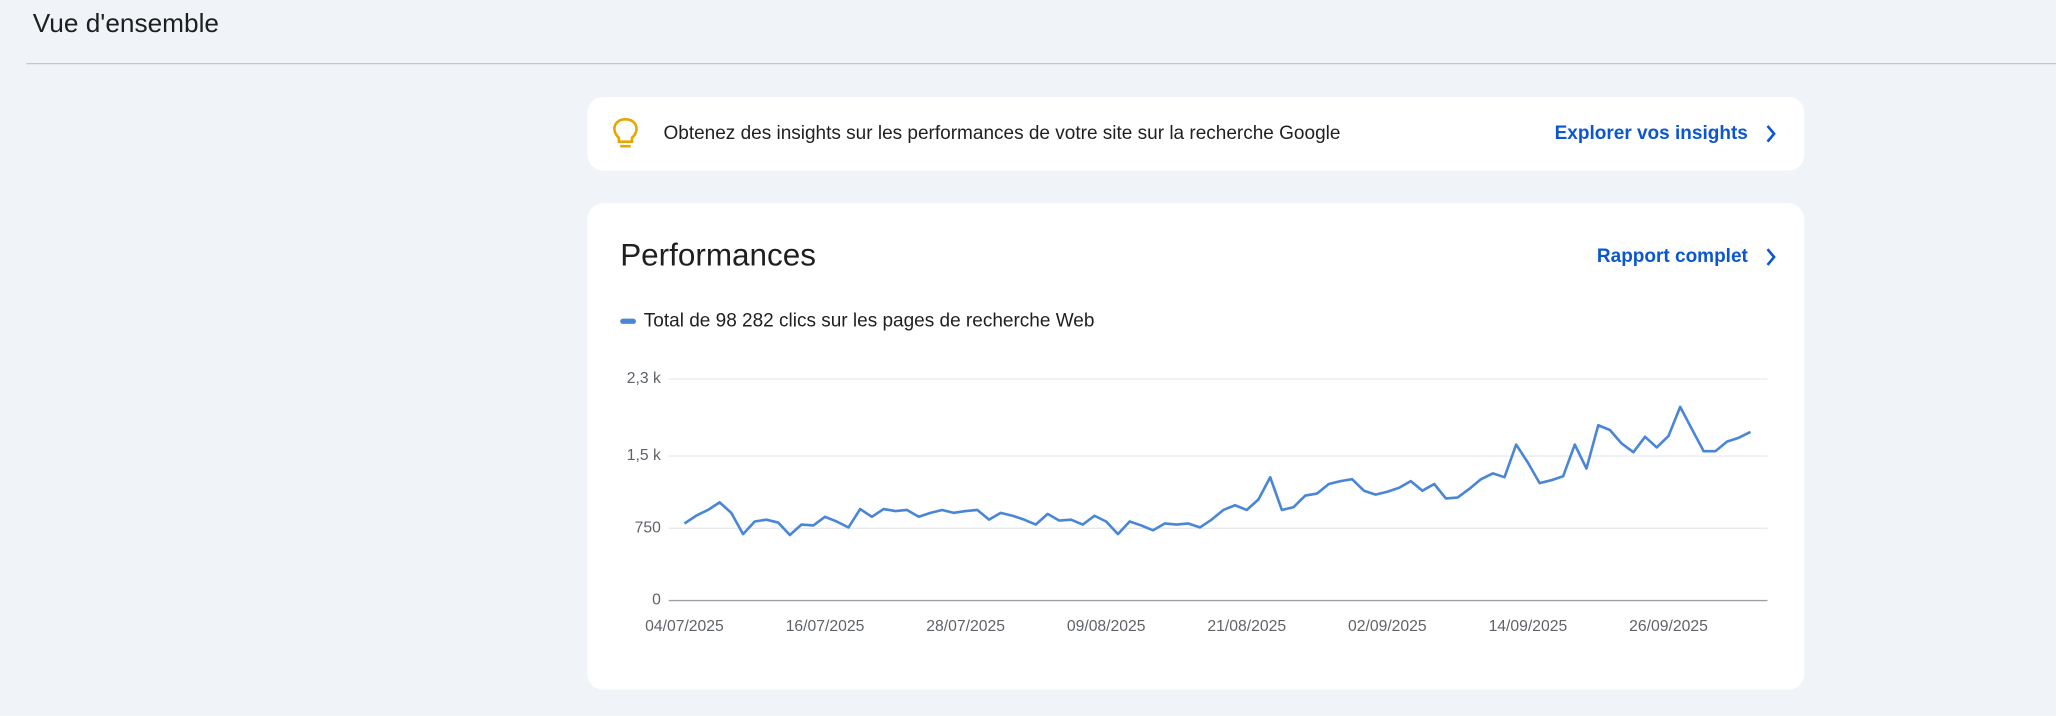 This screenshot has width=2056, height=716. Describe the element at coordinates (965, 626) in the screenshot. I see `x-tick-label: 28/07/2025` at that location.